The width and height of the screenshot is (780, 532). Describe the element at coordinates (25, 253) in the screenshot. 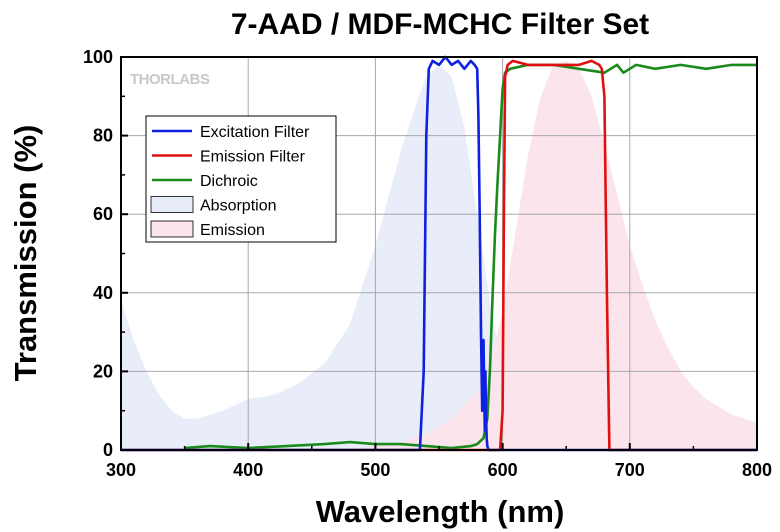

I see `y-axis-label: Transmission (%)` at that location.